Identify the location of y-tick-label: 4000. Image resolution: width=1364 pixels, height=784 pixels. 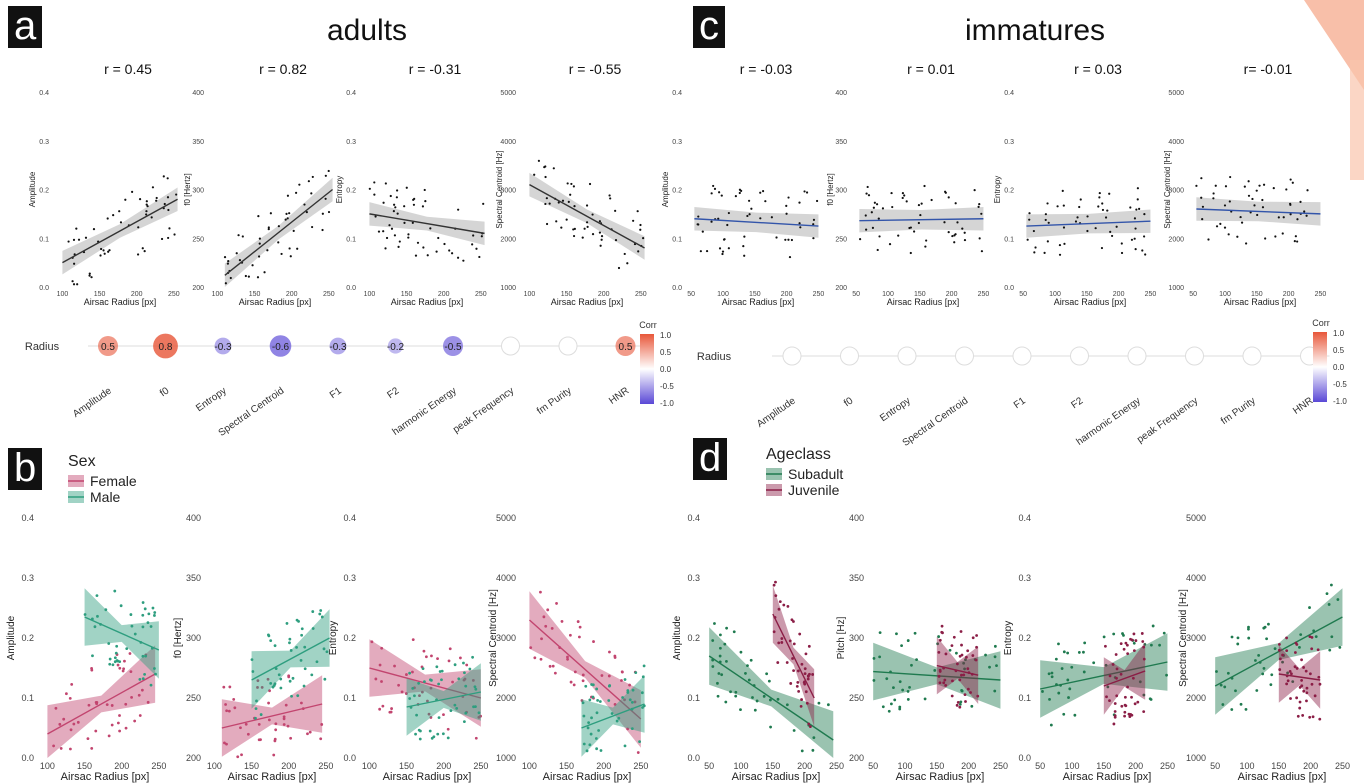
(1176, 142).